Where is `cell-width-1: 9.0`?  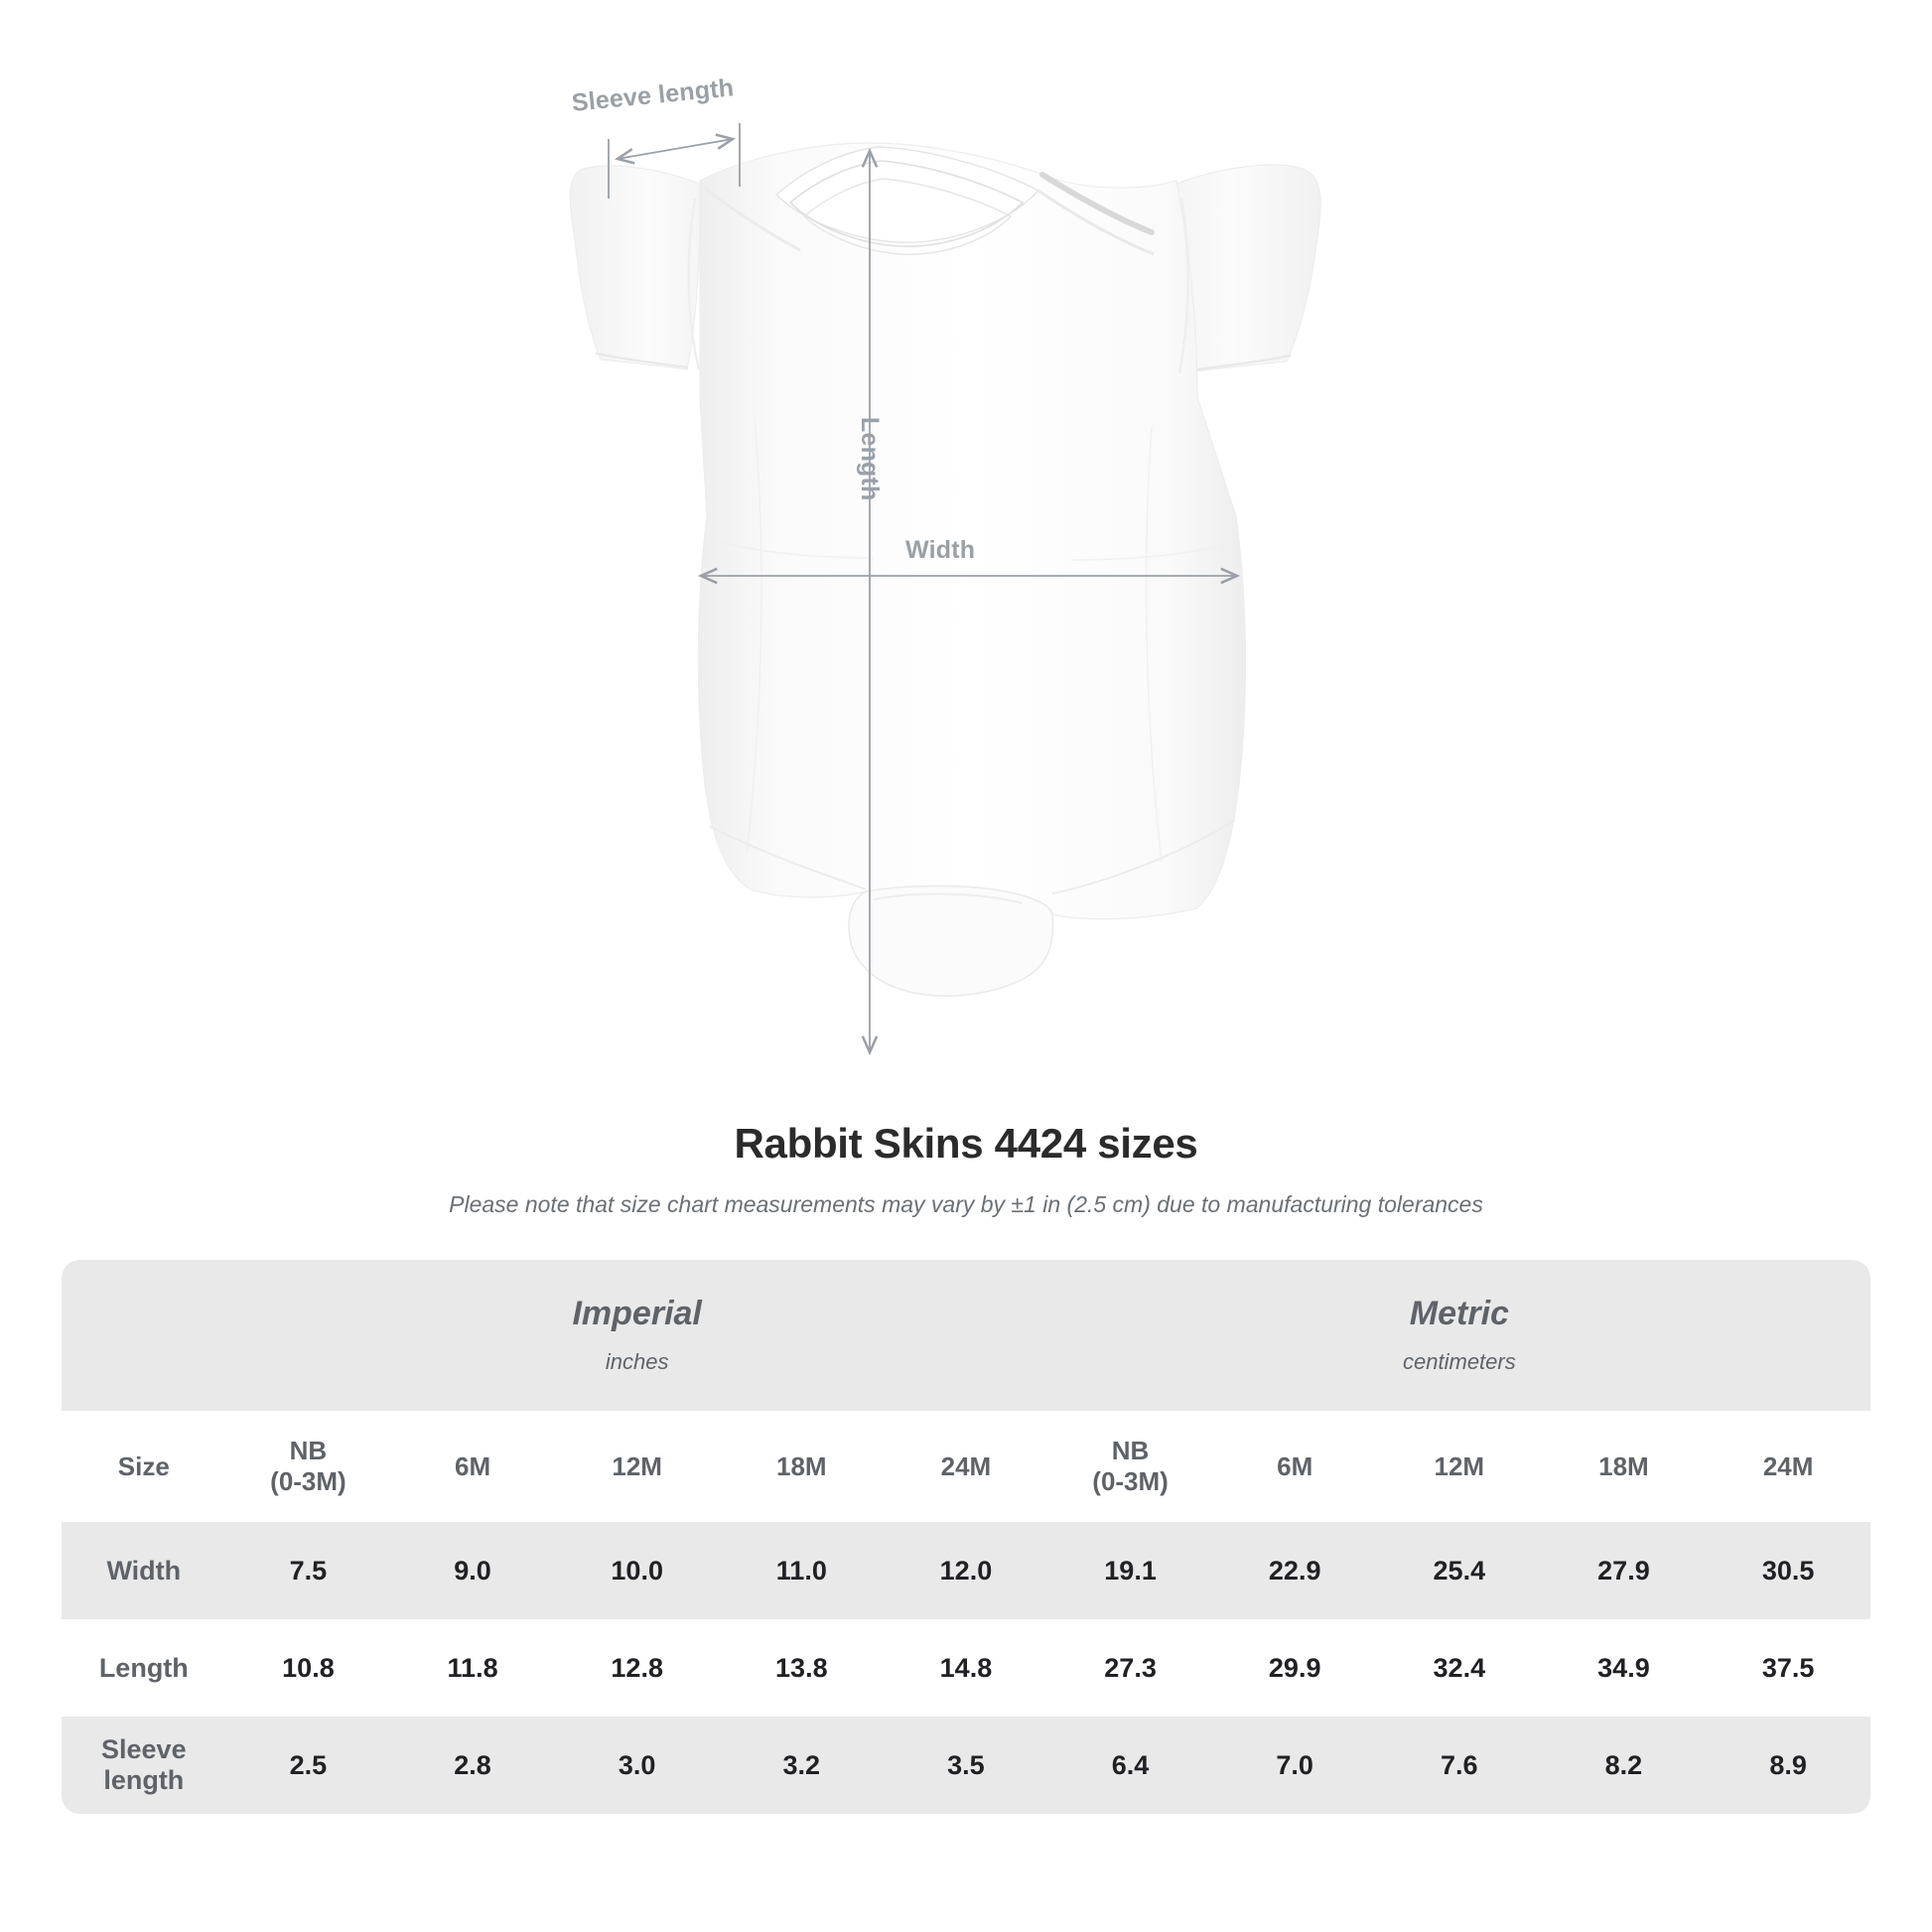 cell-width-1: 9.0 is located at coordinates (472, 1571).